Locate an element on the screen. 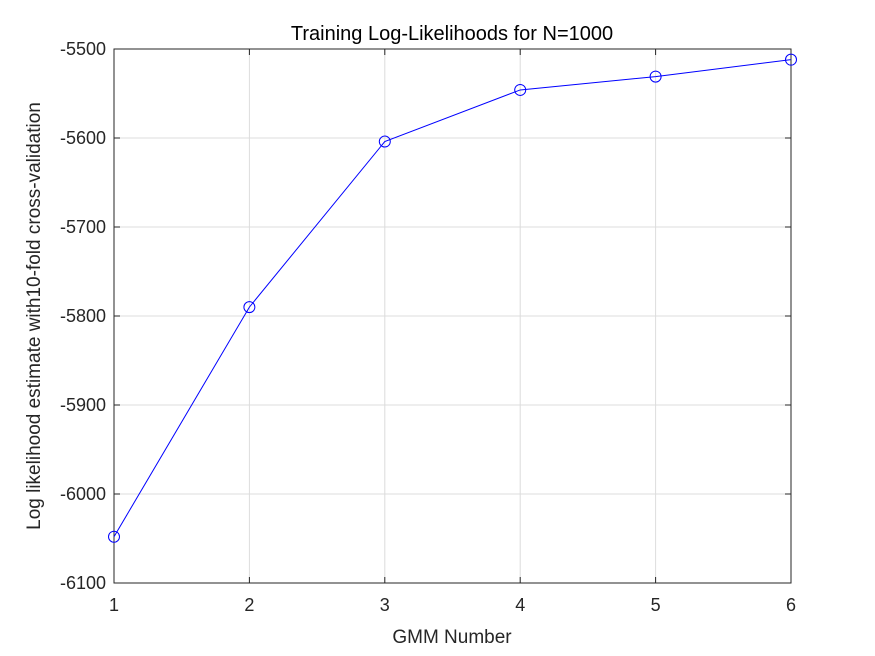  x-tick-label: 6 is located at coordinates (791, 605).